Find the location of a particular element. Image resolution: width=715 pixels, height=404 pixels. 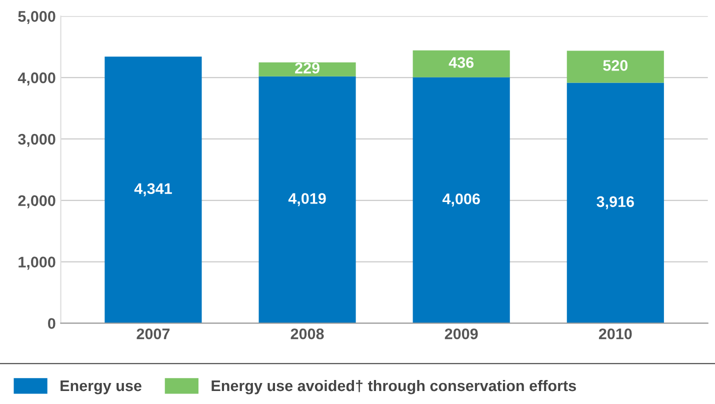

y-tick-label: 2,000 is located at coordinates (37, 201).